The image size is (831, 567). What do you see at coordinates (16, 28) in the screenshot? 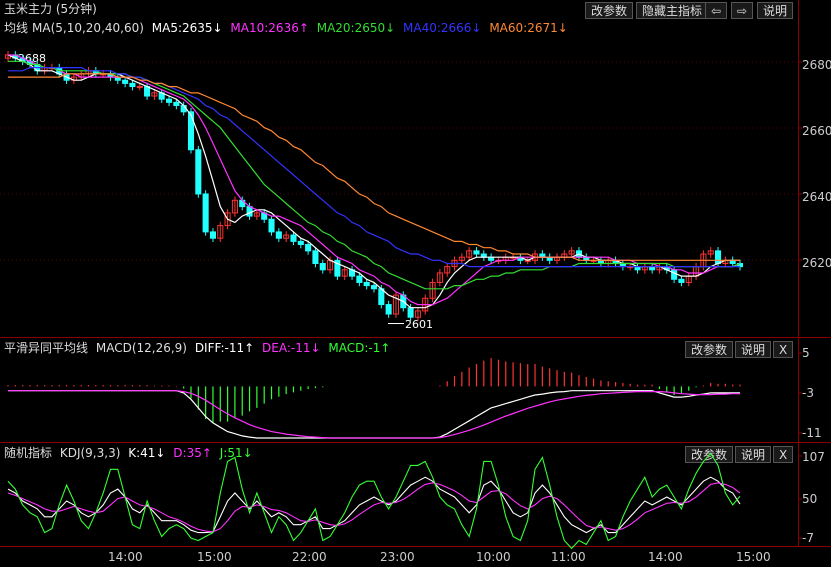
I see `ma-label: 均线` at bounding box center [16, 28].